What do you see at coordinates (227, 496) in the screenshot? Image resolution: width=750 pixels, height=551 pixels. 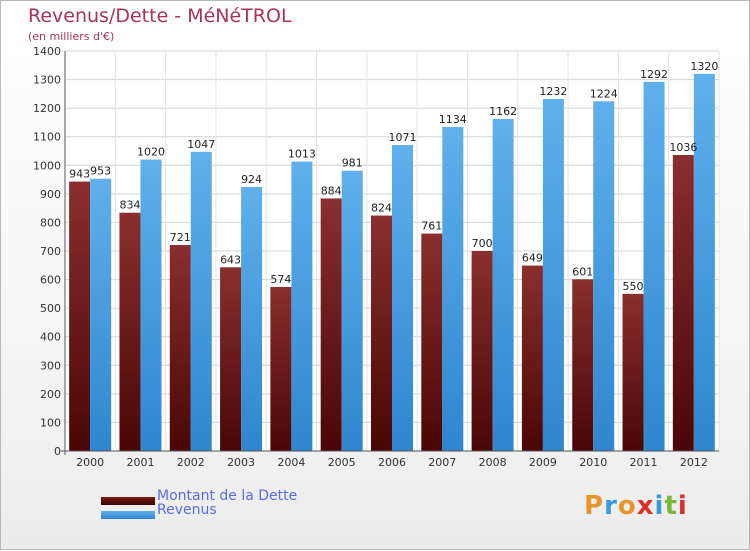 I see `legend-label-dette: Montant de la Dette` at bounding box center [227, 496].